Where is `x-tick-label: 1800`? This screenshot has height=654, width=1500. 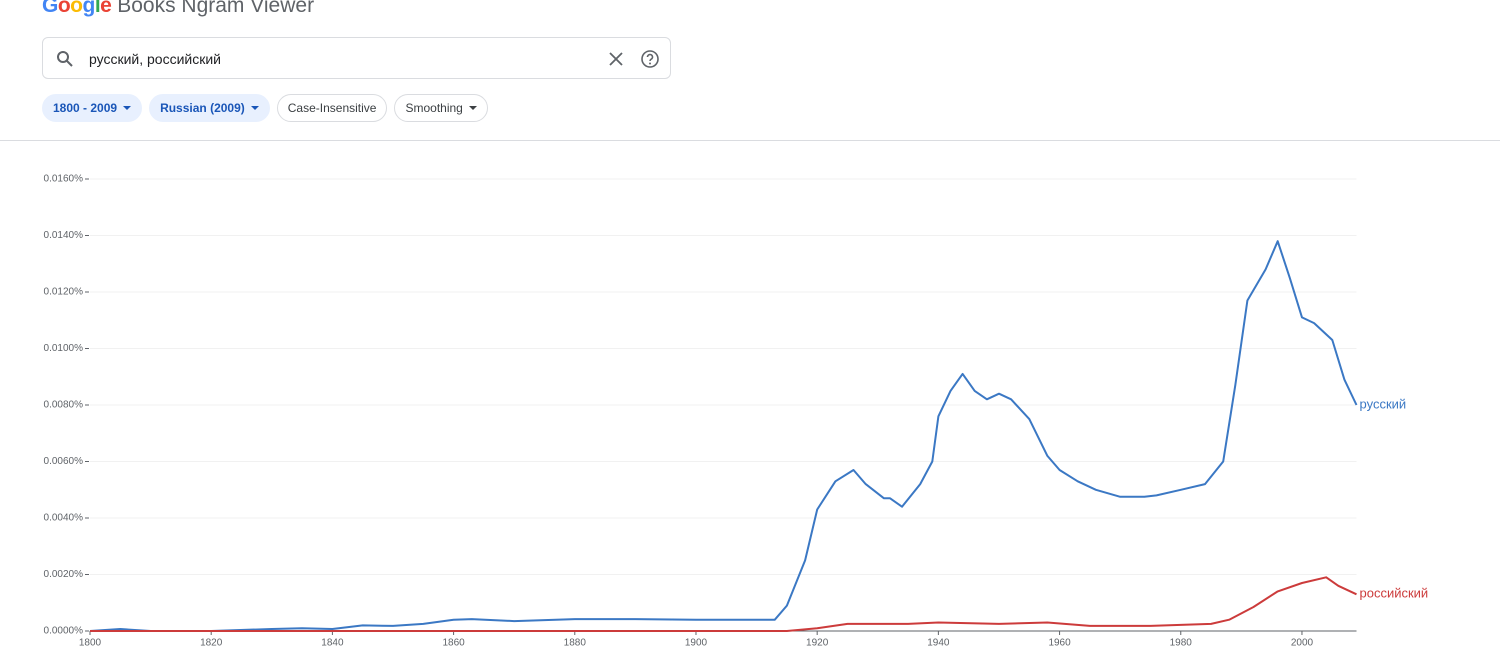
x-tick-label: 1800 is located at coordinates (90, 643).